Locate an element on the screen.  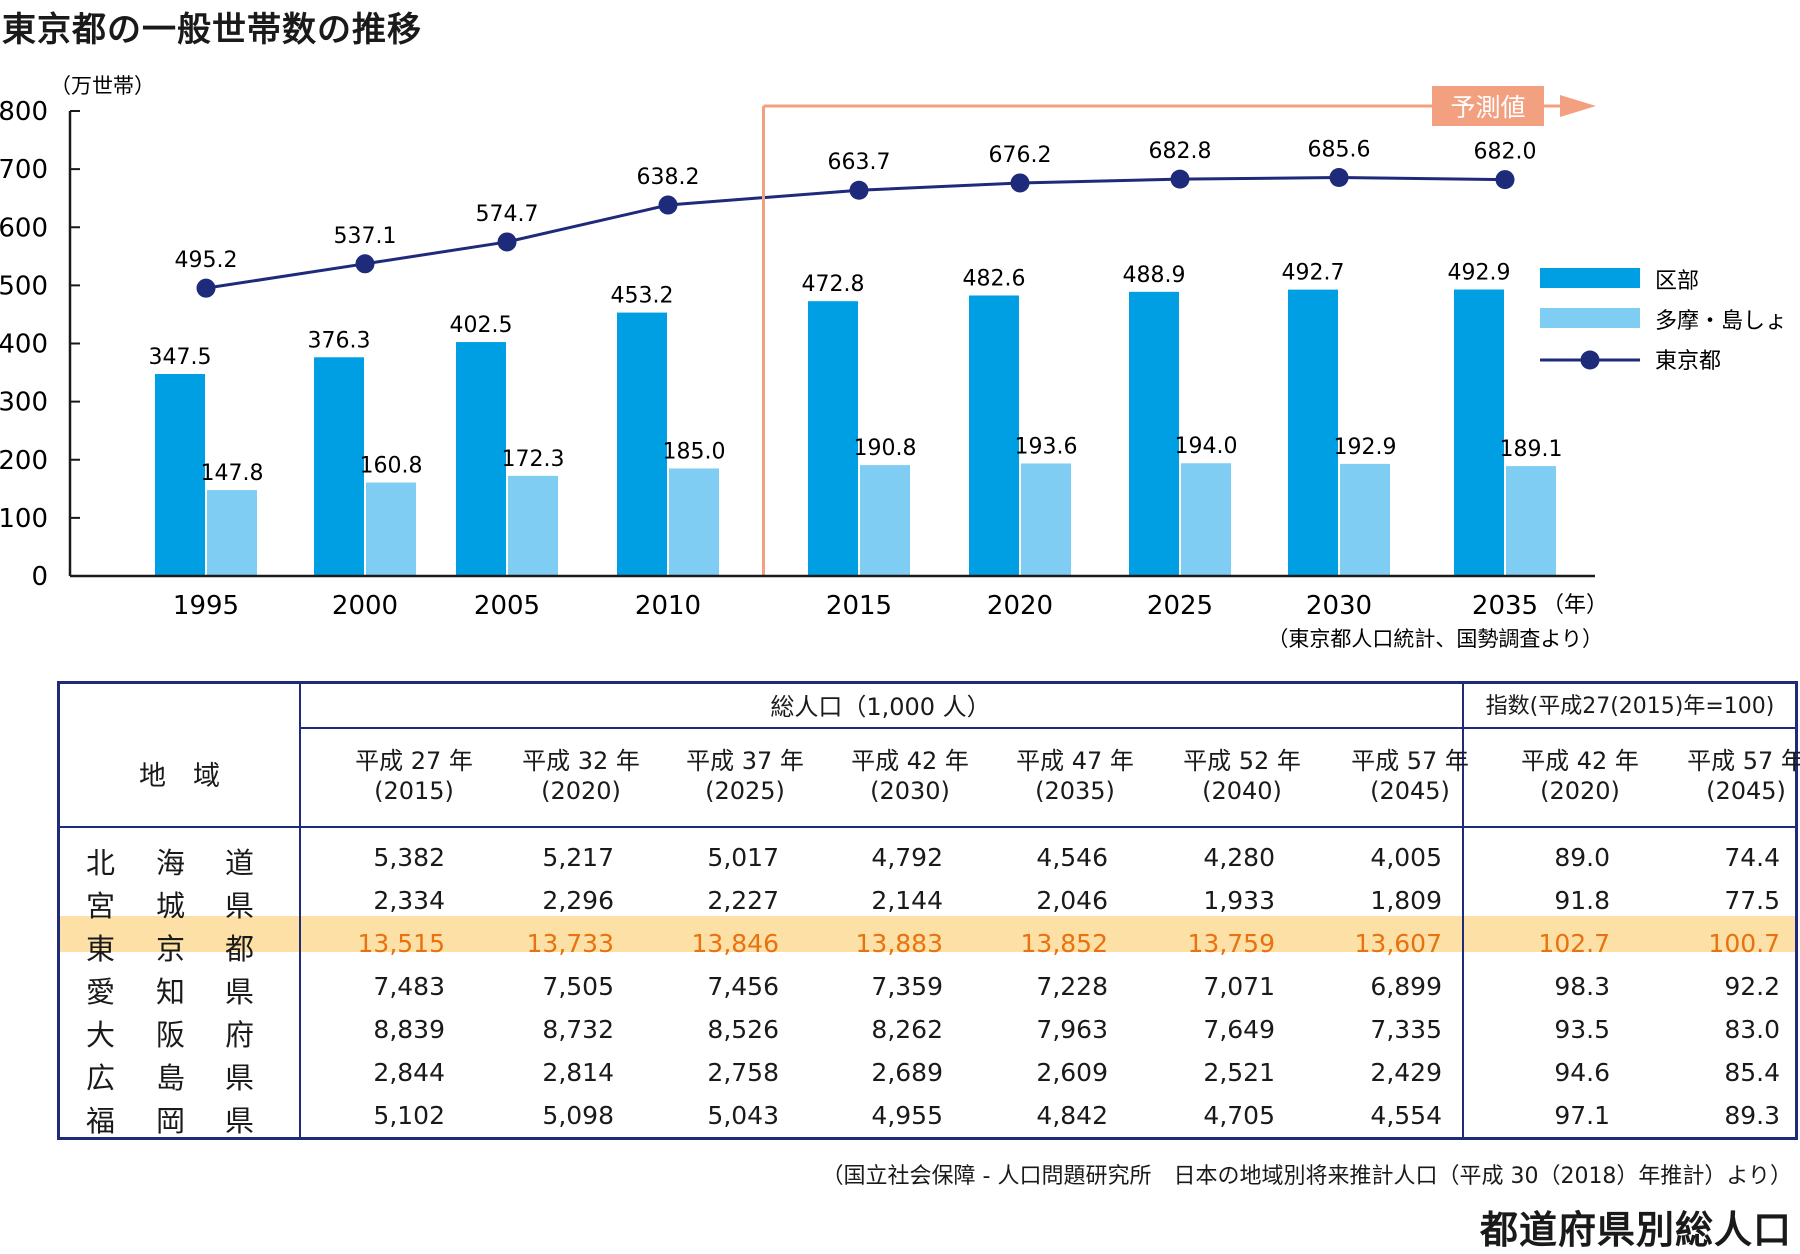
table-cell: 7,483 is located at coordinates (409, 986).